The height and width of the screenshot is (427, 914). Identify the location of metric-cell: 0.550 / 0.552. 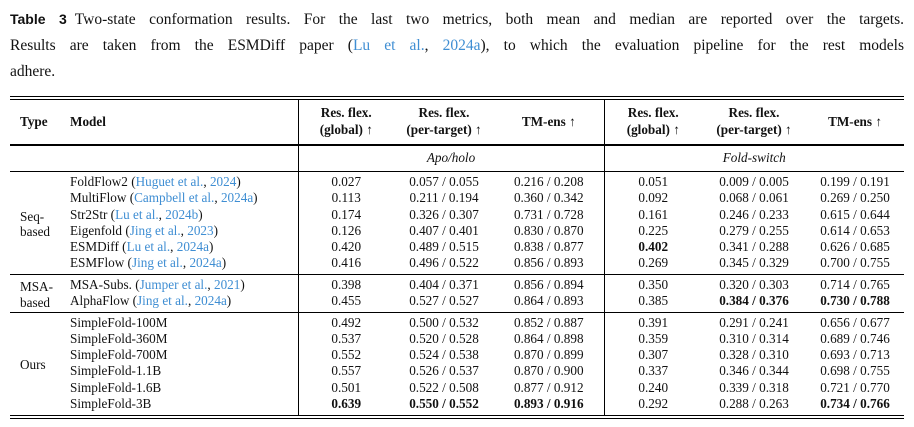
(444, 403).